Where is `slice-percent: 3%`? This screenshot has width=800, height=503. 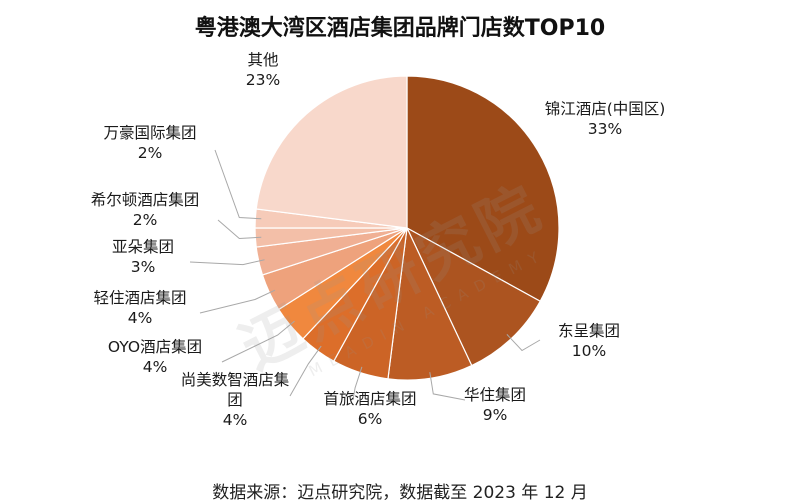 slice-percent: 3% is located at coordinates (143, 267).